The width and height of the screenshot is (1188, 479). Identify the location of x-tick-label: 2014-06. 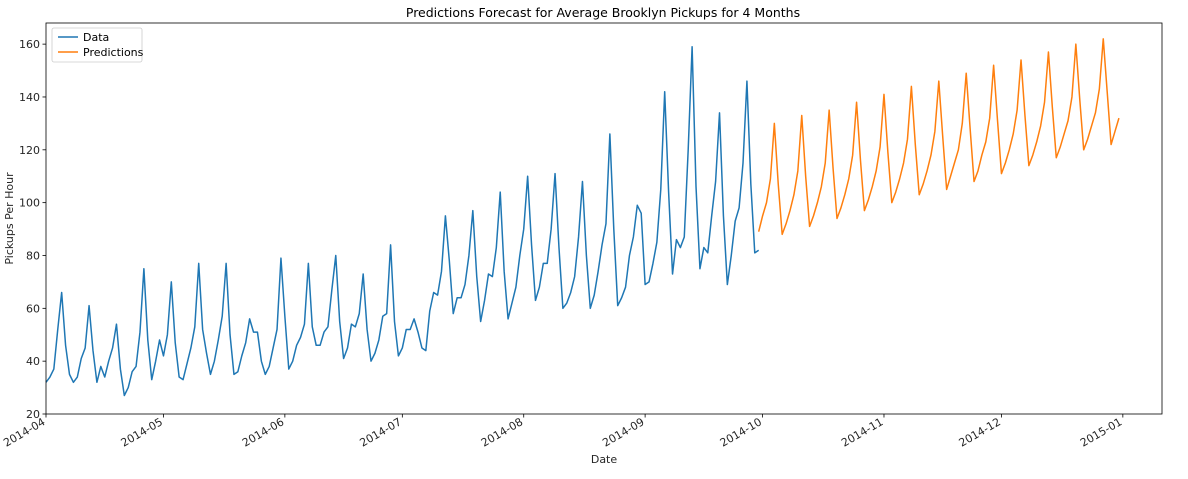
(263, 432).